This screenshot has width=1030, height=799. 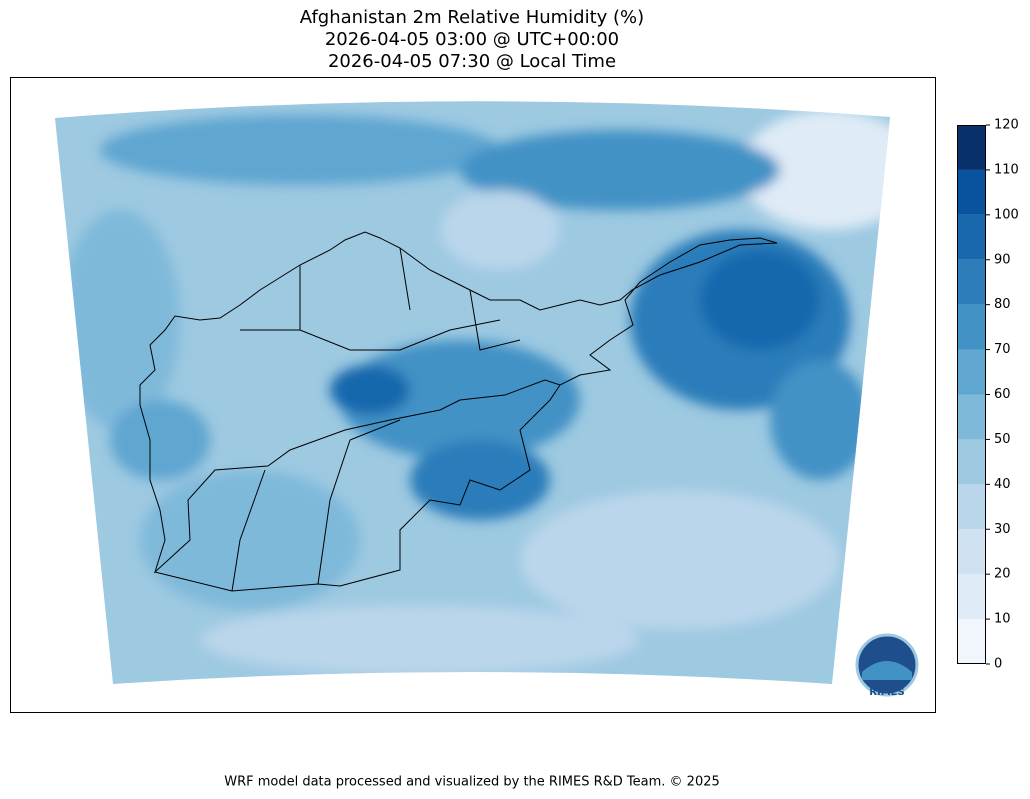 I want to click on logo: RIMES, so click(x=887, y=665).